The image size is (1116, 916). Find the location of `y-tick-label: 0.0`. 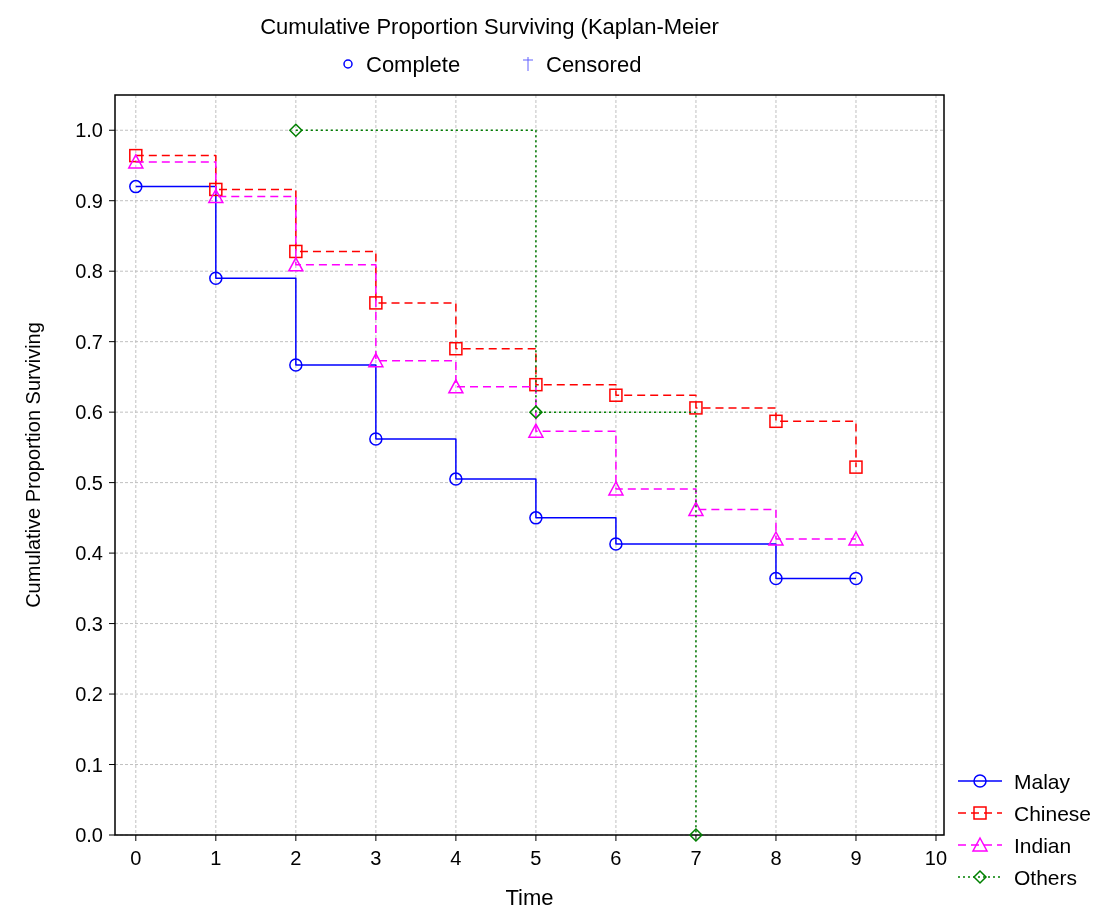

y-tick-label: 0.0 is located at coordinates (89, 835).